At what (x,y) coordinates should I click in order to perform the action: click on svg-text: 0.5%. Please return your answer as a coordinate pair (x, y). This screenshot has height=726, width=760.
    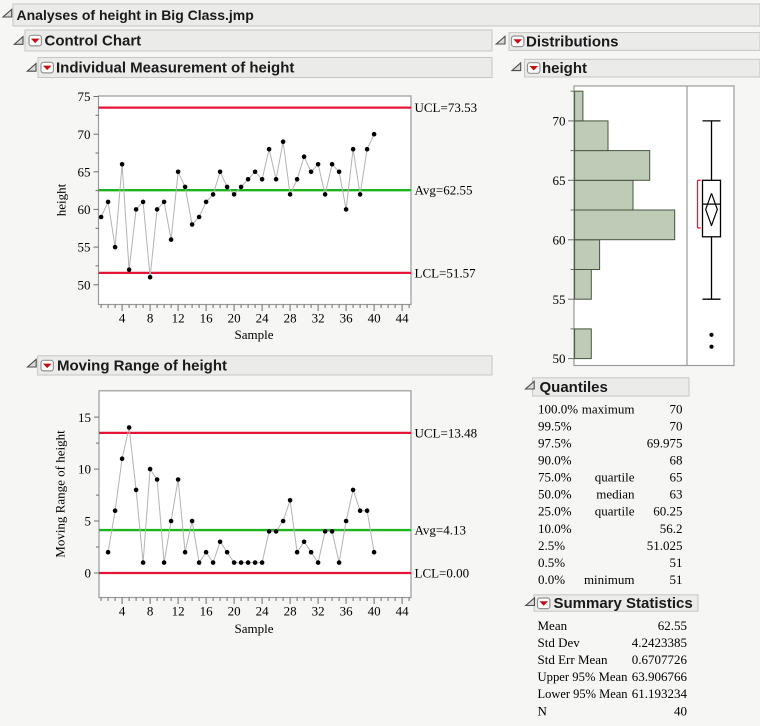
    Looking at the image, I should click on (551, 562).